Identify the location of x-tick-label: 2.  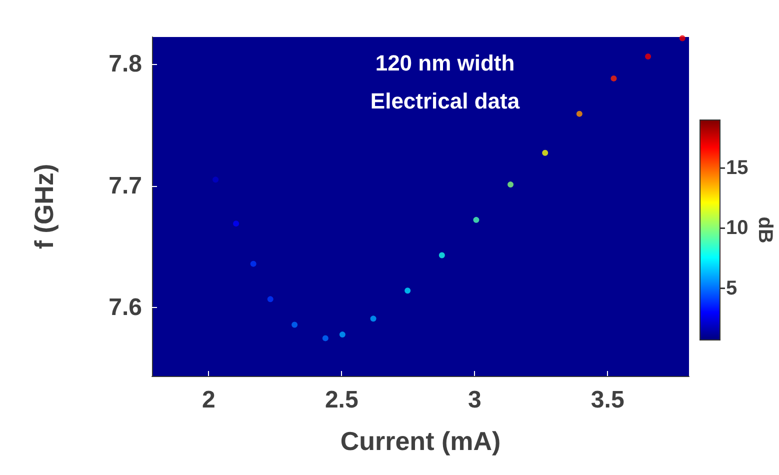
(209, 400).